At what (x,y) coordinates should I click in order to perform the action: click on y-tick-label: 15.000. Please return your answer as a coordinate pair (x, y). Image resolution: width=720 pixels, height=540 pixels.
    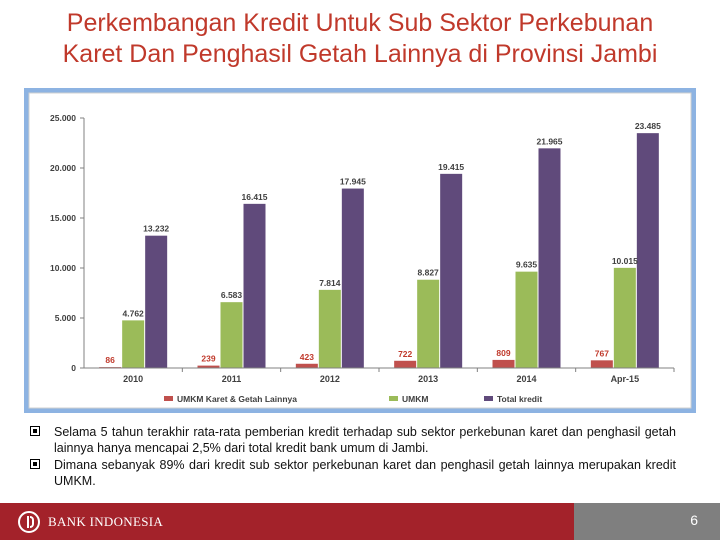
    Looking at the image, I should click on (63, 218).